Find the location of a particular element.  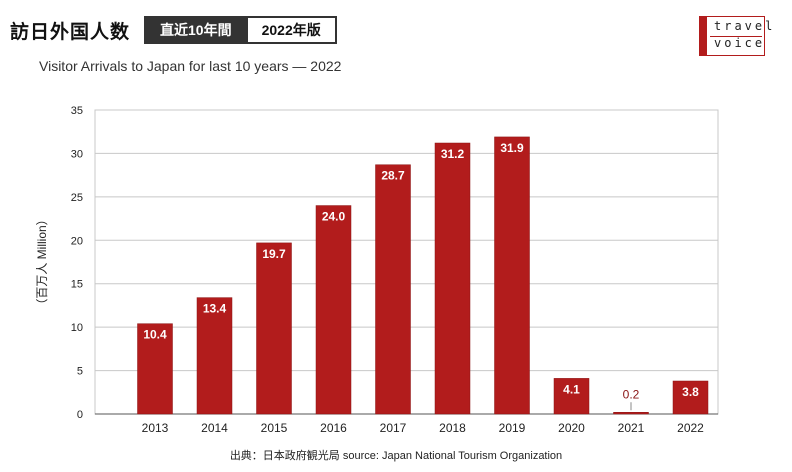

x-tick-label: 2022 is located at coordinates (690, 428).